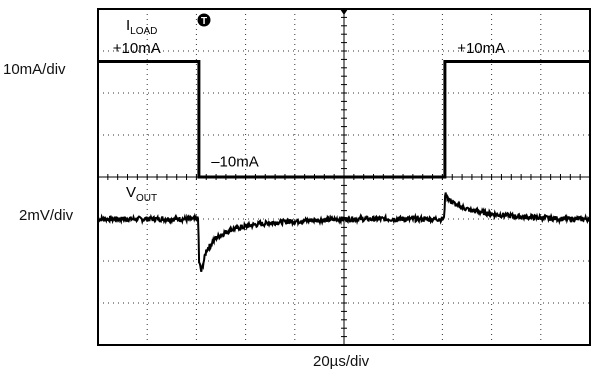 This screenshot has height=381, width=591. Describe the element at coordinates (46, 215) in the screenshot. I see `voltage-scale-label: 2mV/div` at that location.